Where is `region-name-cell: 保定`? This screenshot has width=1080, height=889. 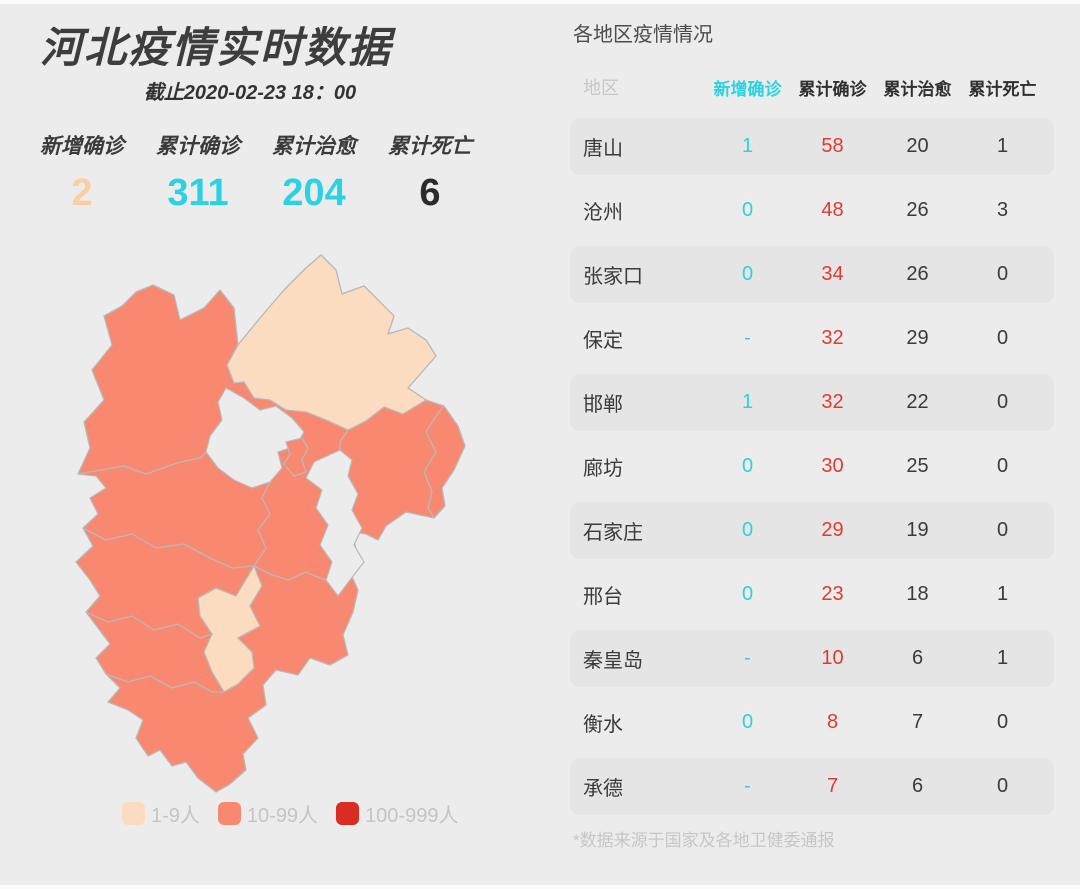
region-name-cell: 保定 is located at coordinates (603, 341).